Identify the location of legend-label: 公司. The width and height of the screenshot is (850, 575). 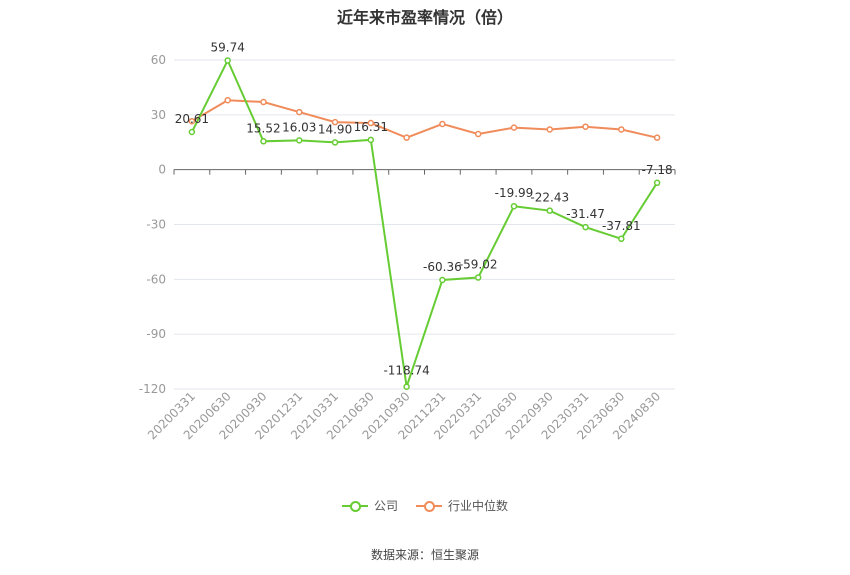
(385, 506).